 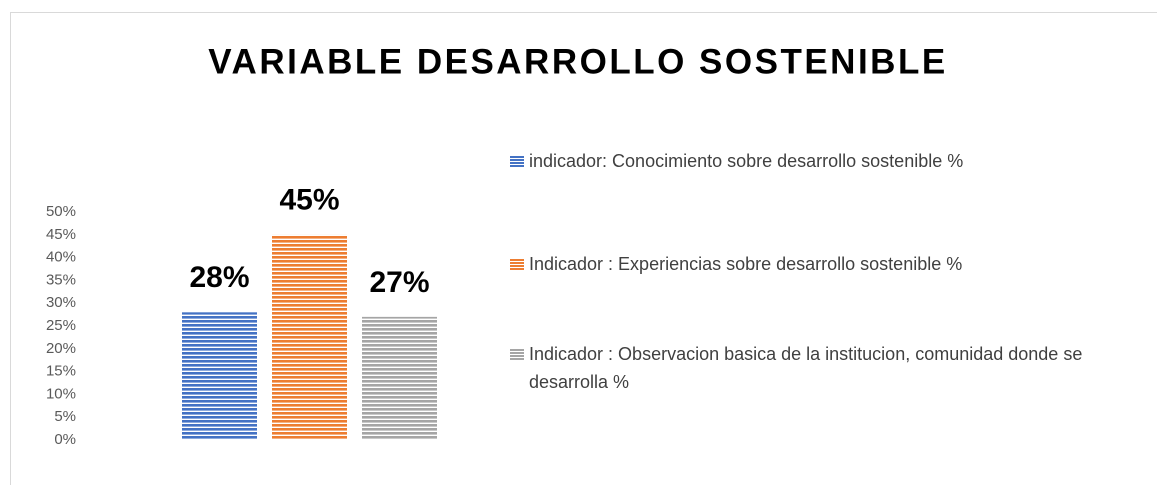 I want to click on y-tick-label: 20%, so click(x=61, y=348).